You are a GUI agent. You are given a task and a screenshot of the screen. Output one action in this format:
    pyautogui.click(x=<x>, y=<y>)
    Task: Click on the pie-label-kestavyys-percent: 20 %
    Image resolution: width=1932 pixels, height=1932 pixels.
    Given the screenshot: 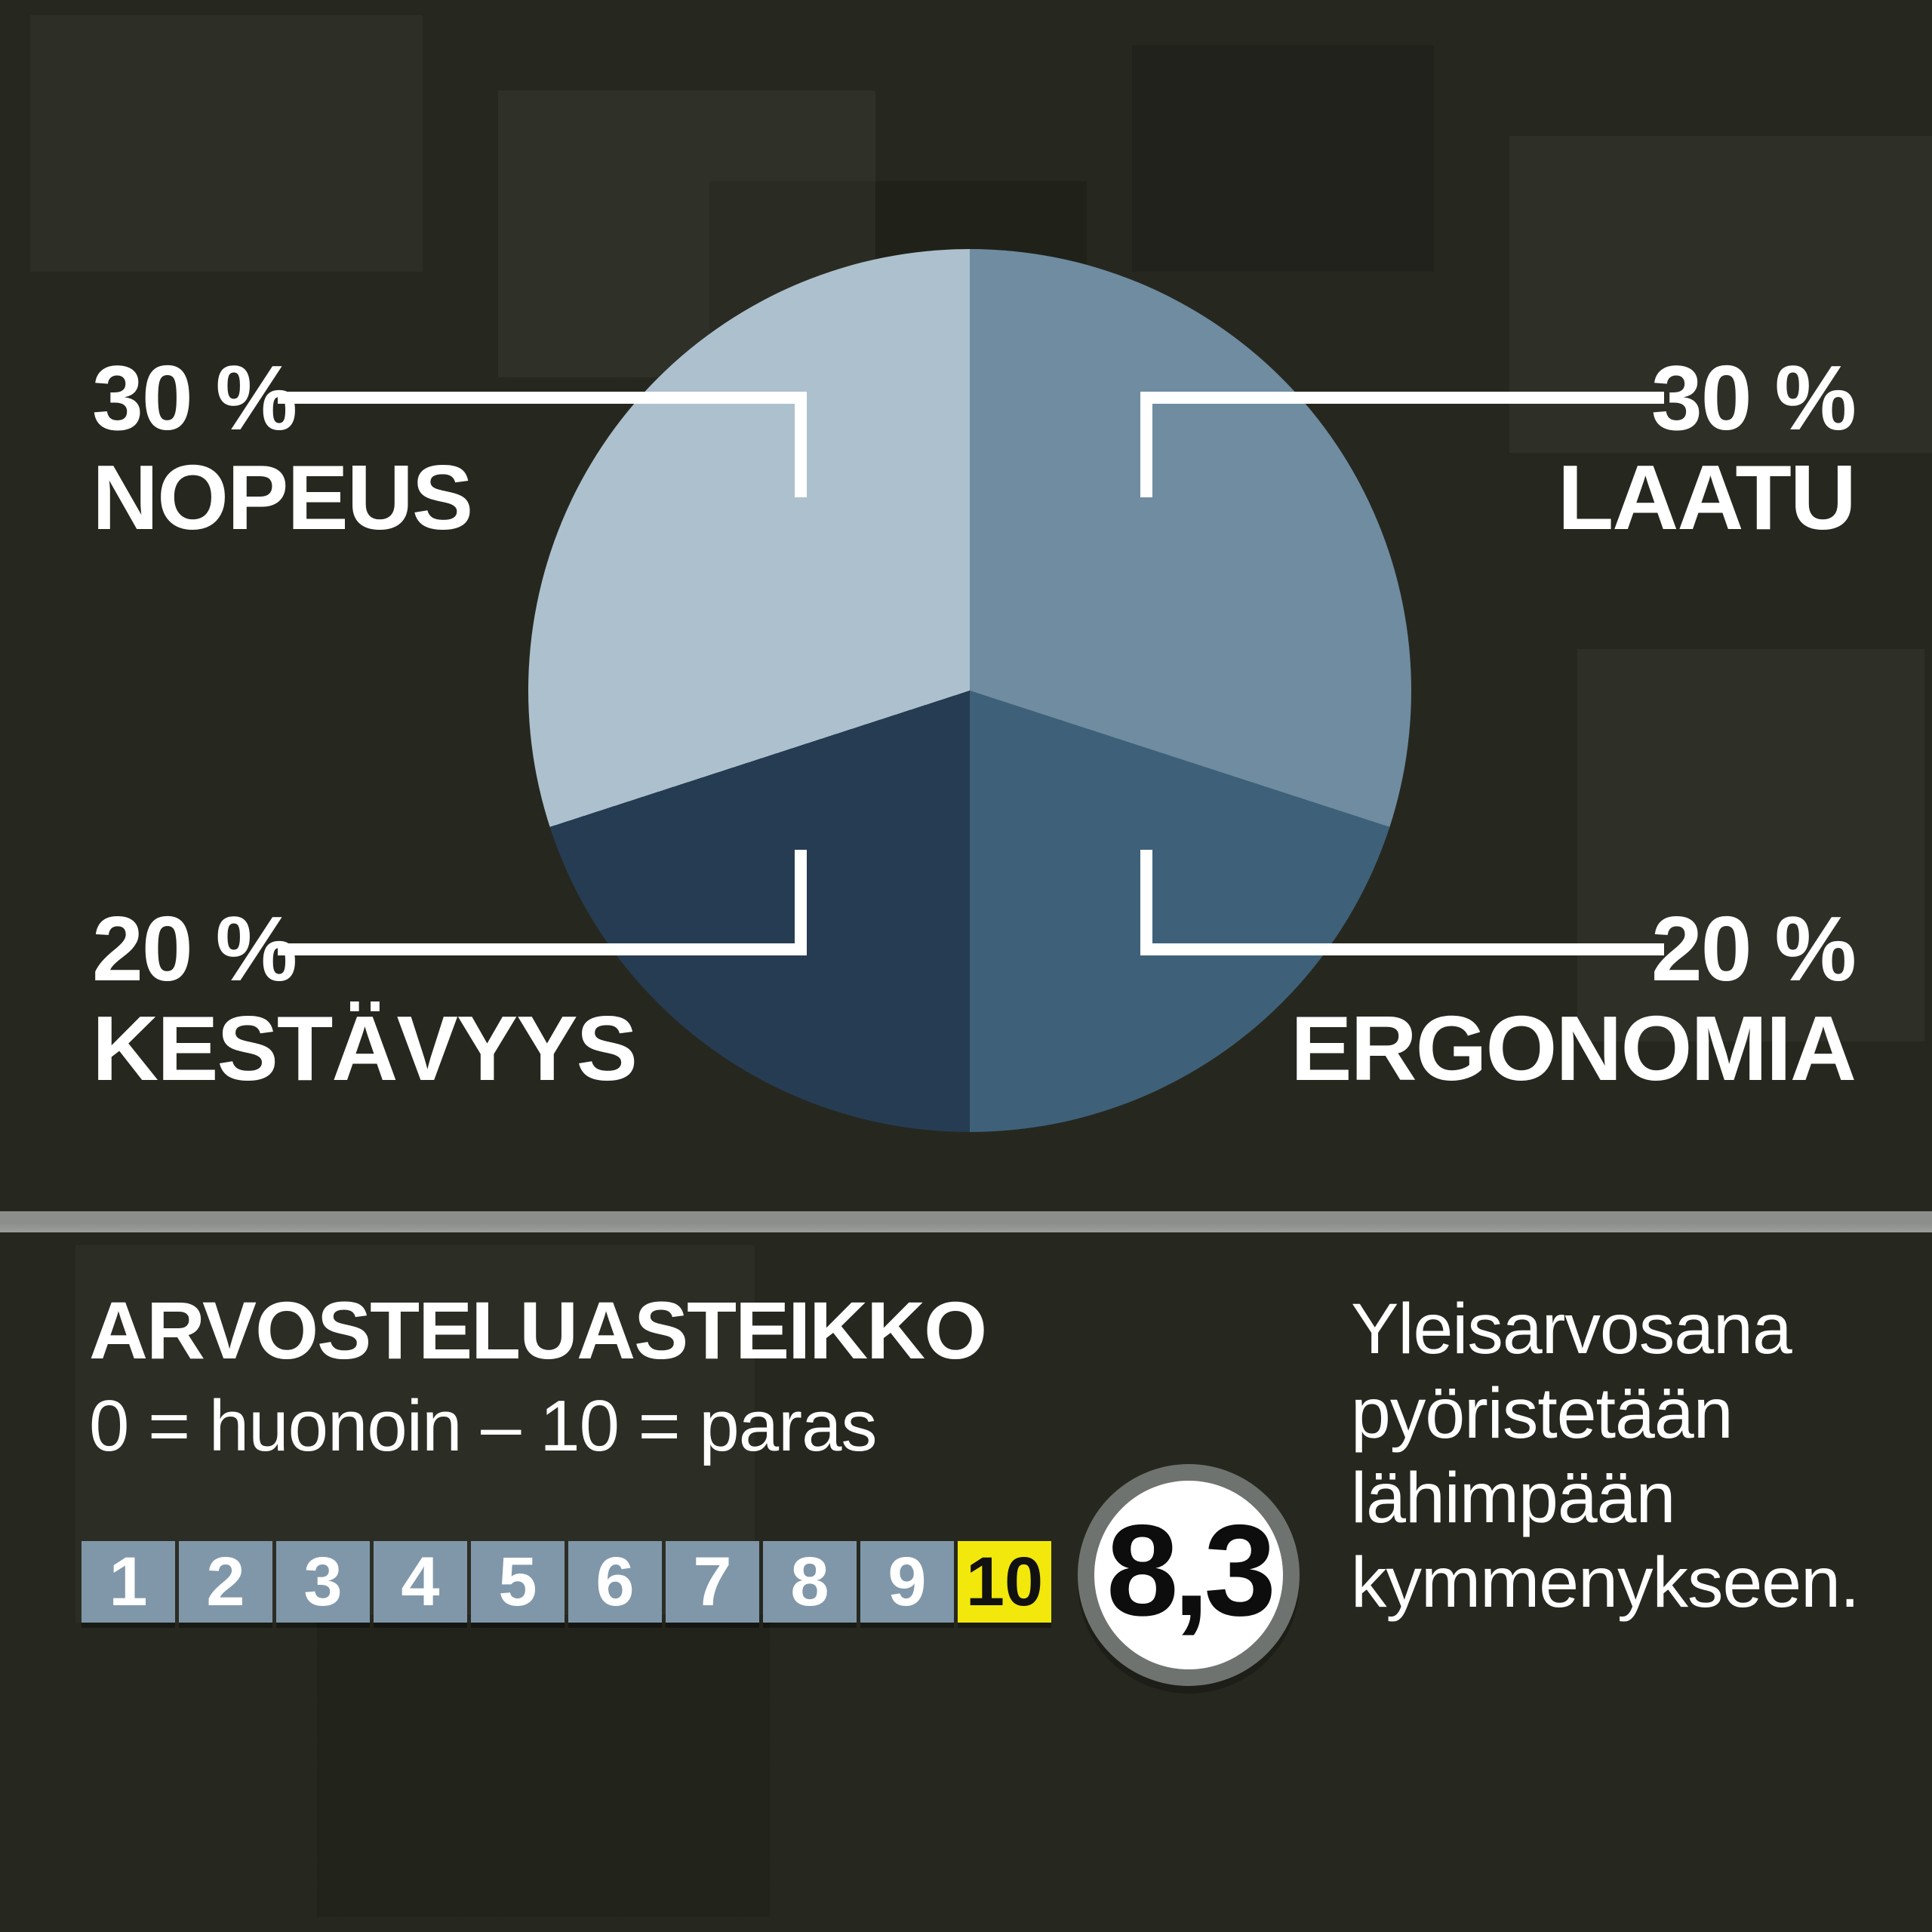 What is the action you would take?
    pyautogui.click(x=194, y=948)
    